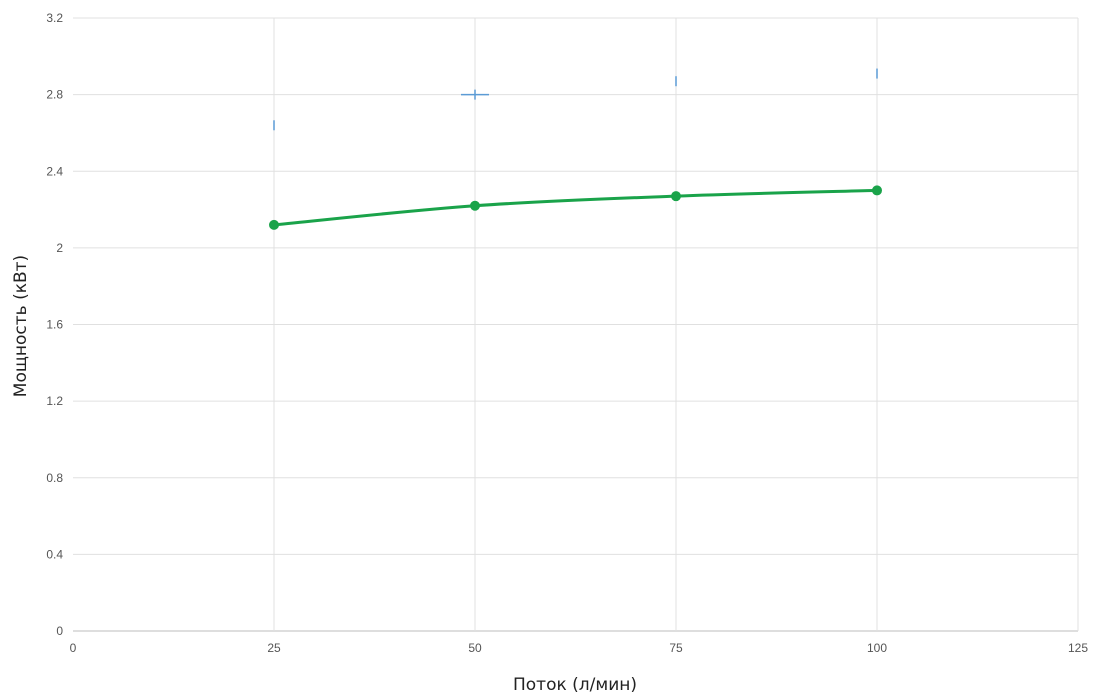 The width and height of the screenshot is (1097, 698). I want to click on series-layer, so click(575, 149).